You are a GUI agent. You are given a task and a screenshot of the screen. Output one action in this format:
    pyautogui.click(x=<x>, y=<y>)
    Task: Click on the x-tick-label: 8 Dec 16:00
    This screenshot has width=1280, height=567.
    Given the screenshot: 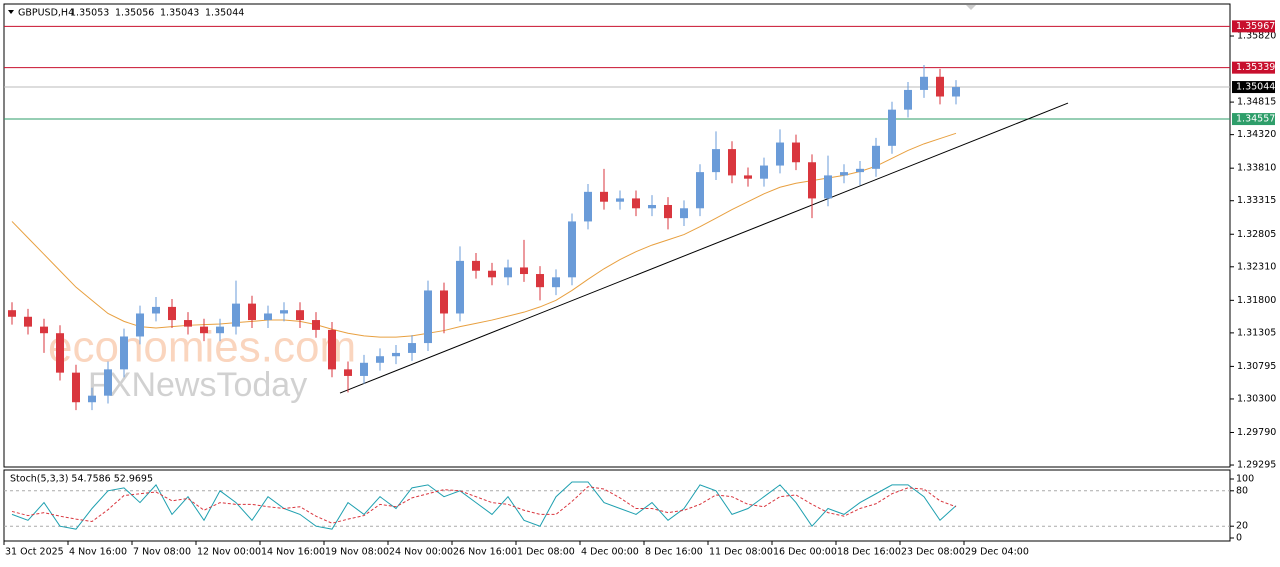 What is the action you would take?
    pyautogui.click(x=674, y=552)
    